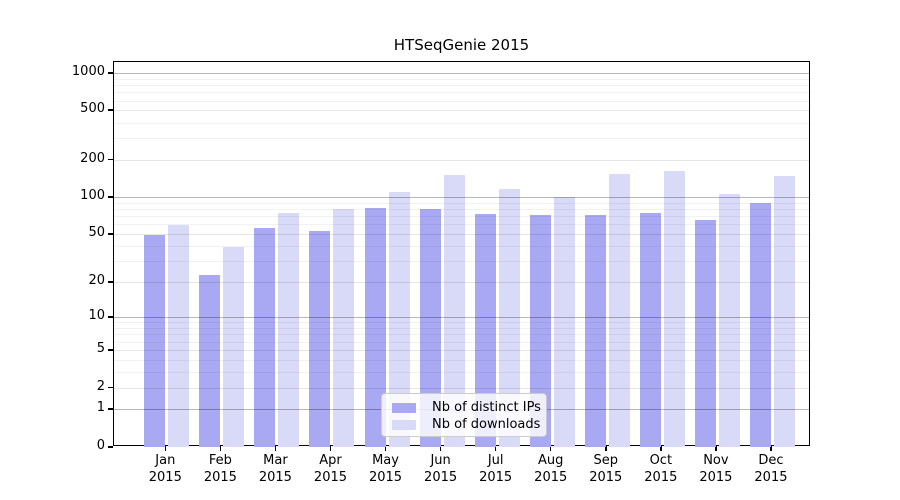 This screenshot has height=500, width=900. What do you see at coordinates (275, 469) in the screenshot?
I see `x-axis-label-mar: Mar 2015` at bounding box center [275, 469].